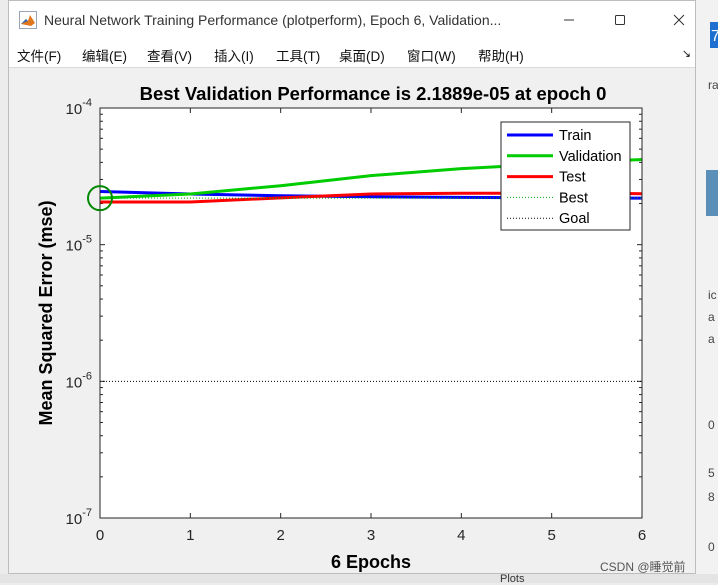 This screenshot has width=718, height=585. Describe the element at coordinates (371, 562) in the screenshot. I see `x-axis-label: 6 Epochs` at that location.